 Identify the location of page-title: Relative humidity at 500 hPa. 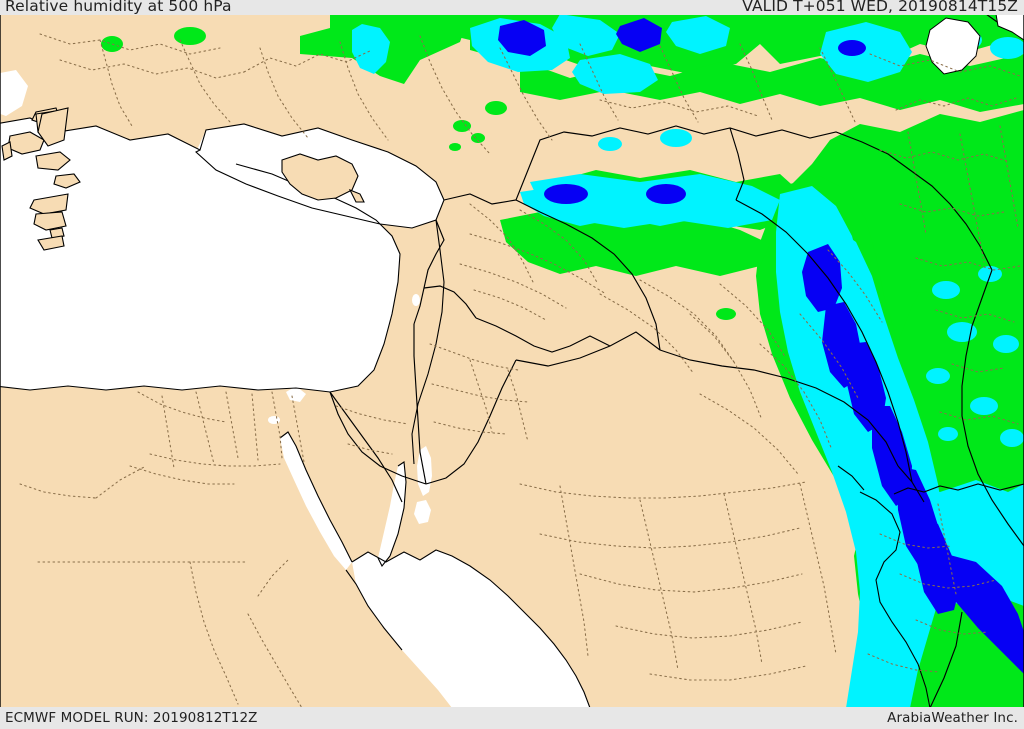
(118, 7).